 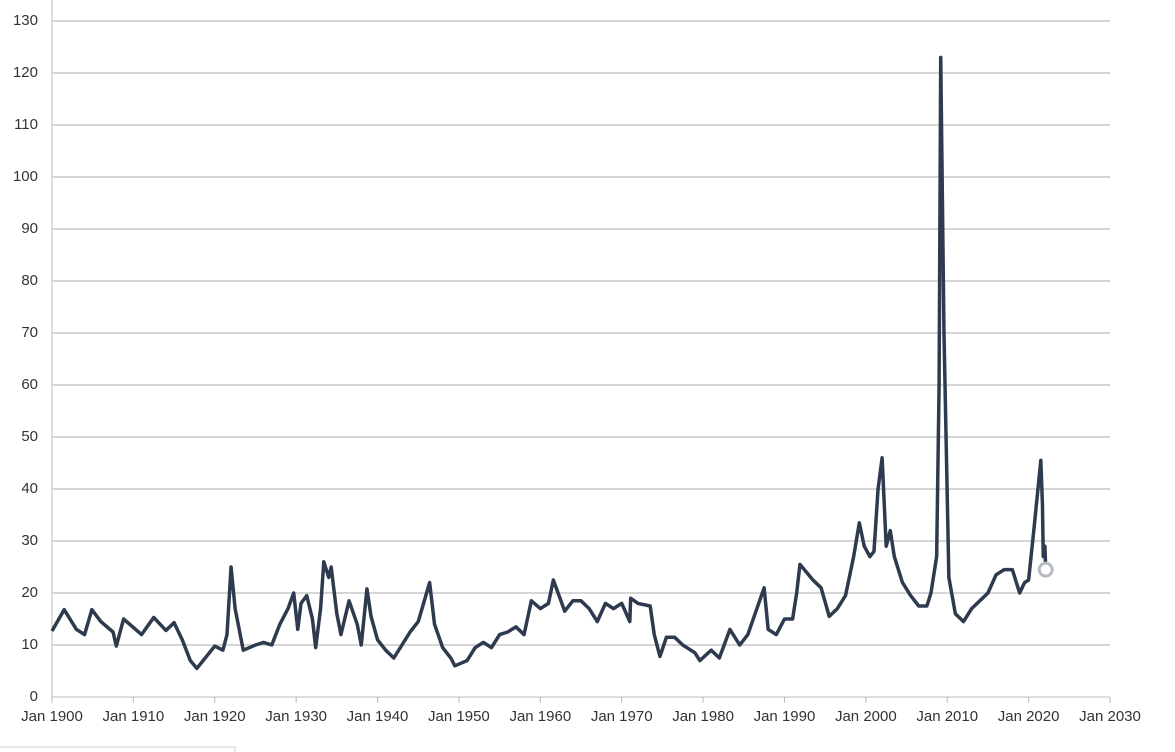 I want to click on y-tick-label: 80, so click(x=29, y=280).